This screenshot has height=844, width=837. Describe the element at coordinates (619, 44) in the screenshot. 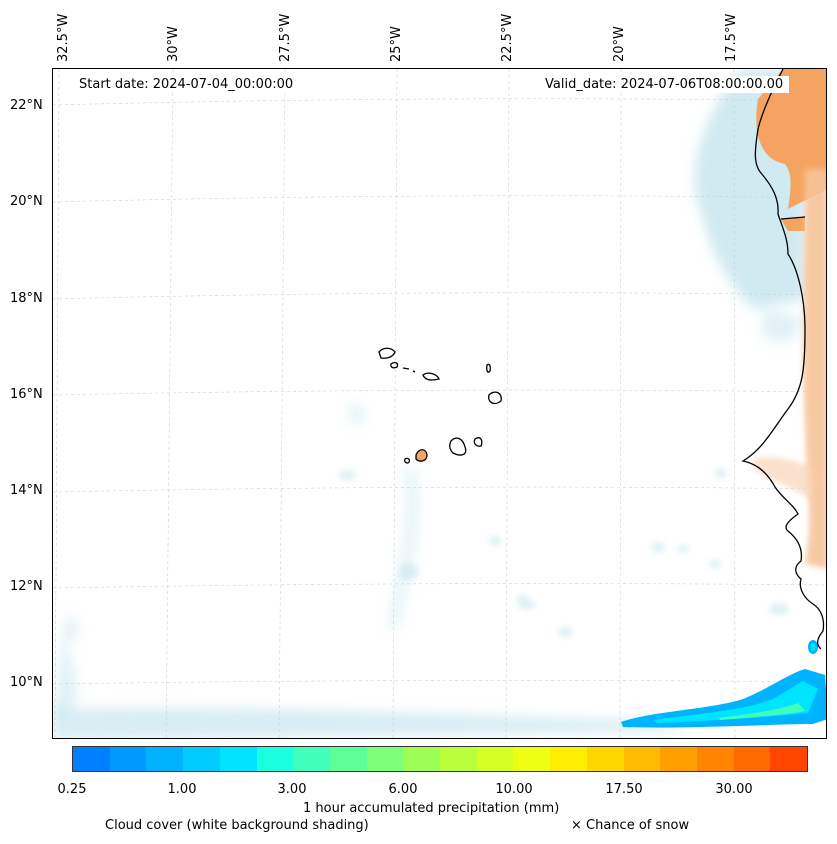

I see `lon-label-20w: 20°W` at that location.